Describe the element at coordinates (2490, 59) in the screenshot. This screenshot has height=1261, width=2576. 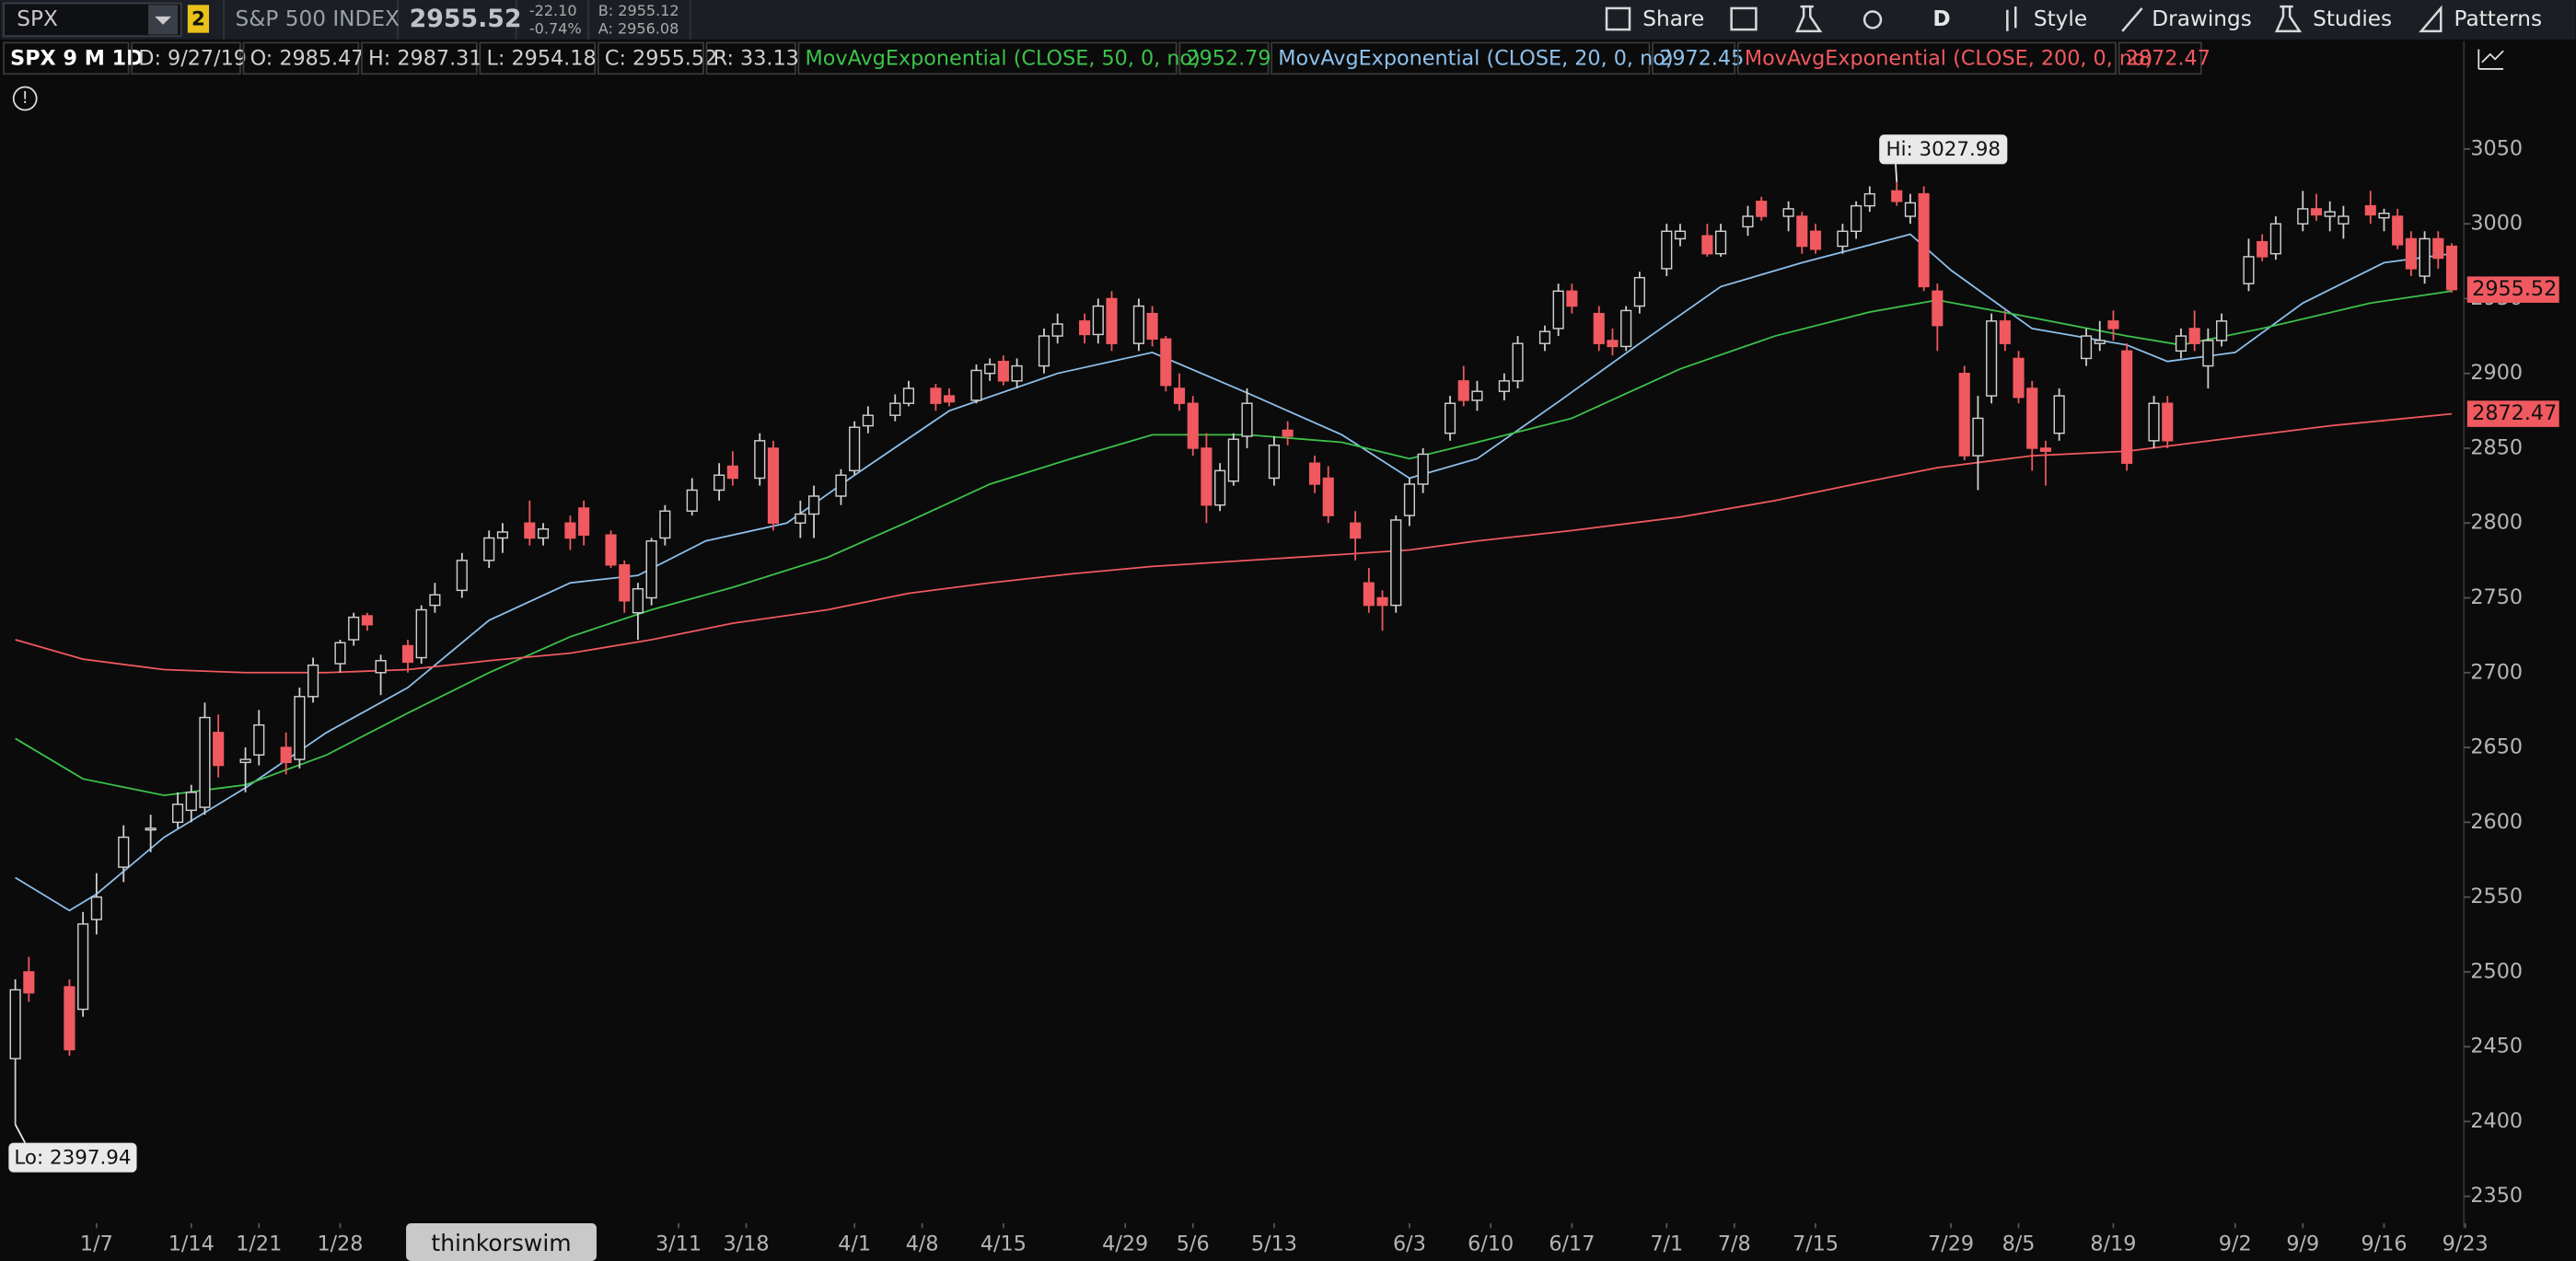
I see `chart-settings-icon` at that location.